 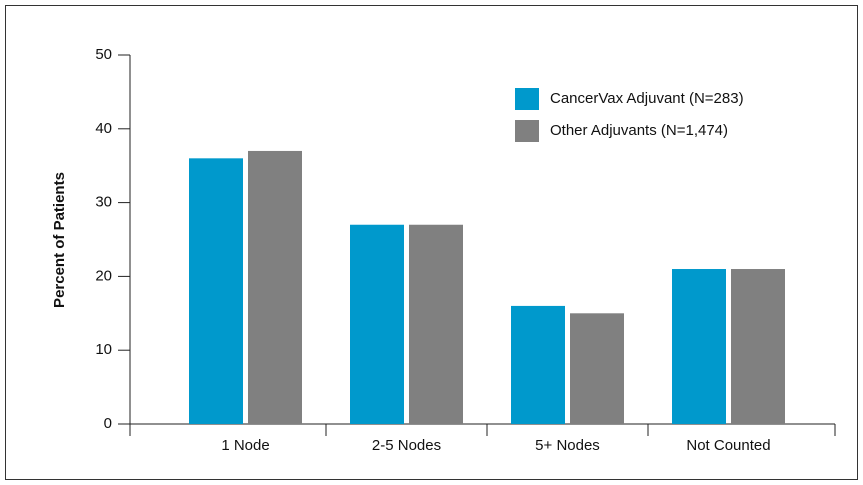 I want to click on x-tick-label: 2-5 Nodes, so click(x=406, y=445).